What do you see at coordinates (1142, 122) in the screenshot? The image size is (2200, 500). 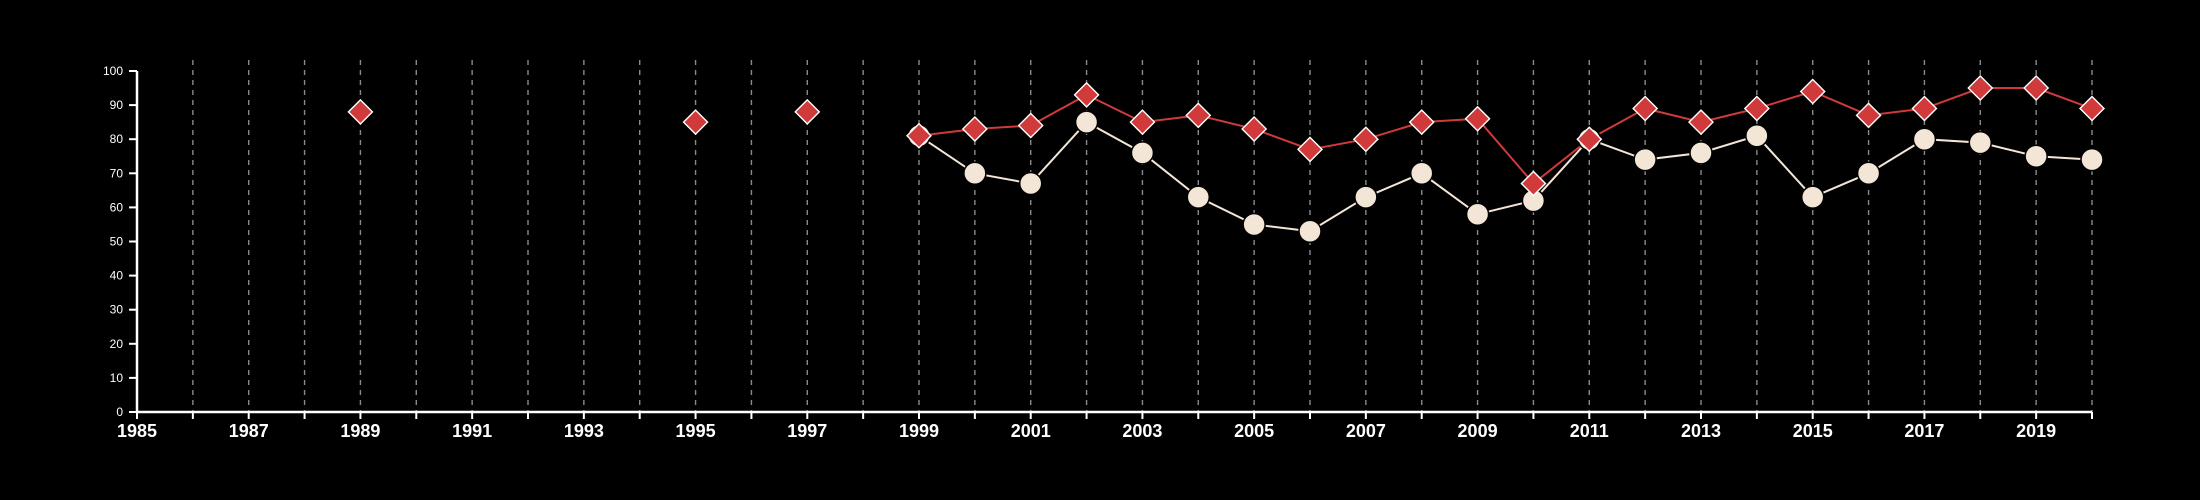 I see `series-2-point-2003` at bounding box center [1142, 122].